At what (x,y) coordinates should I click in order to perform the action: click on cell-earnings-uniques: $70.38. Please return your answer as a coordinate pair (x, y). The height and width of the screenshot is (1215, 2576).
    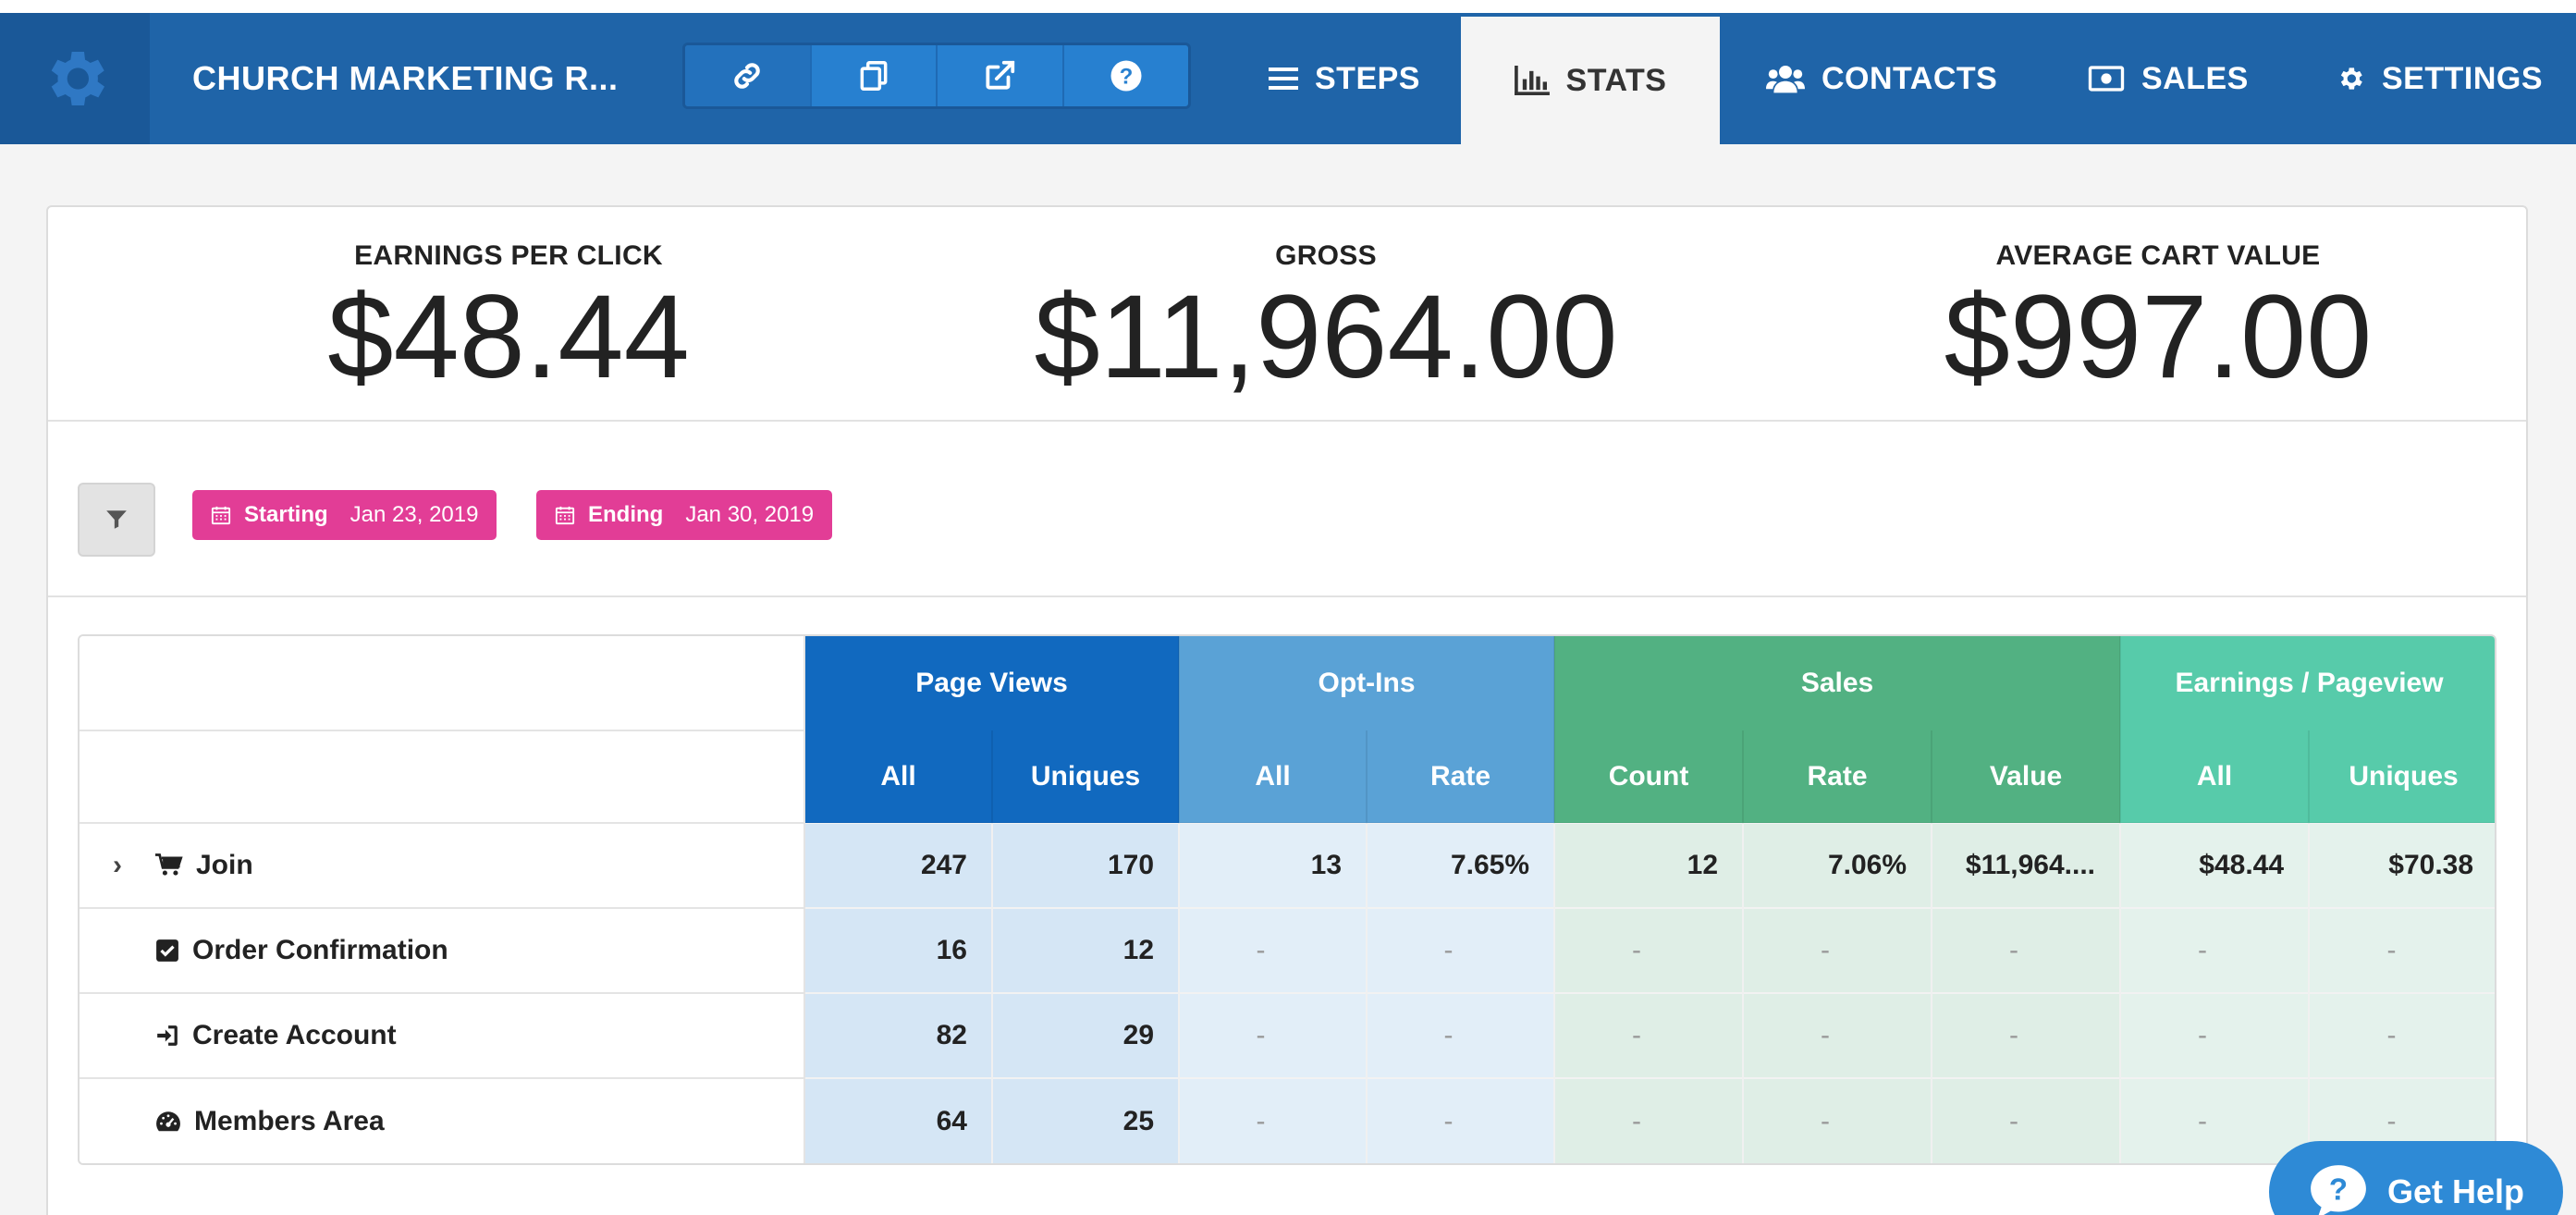
    Looking at the image, I should click on (2402, 865).